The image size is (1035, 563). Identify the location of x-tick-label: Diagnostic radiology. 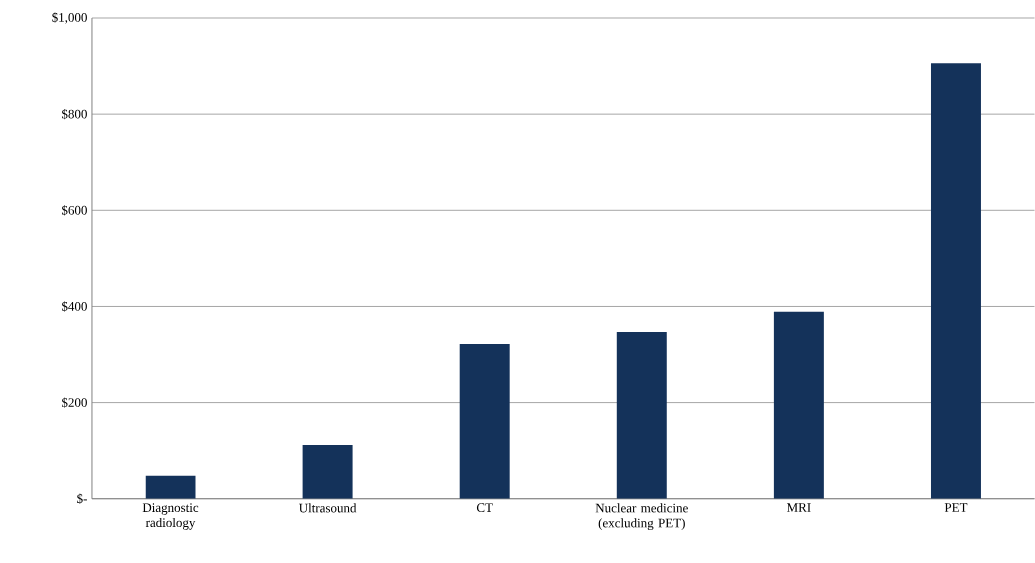
(170, 516).